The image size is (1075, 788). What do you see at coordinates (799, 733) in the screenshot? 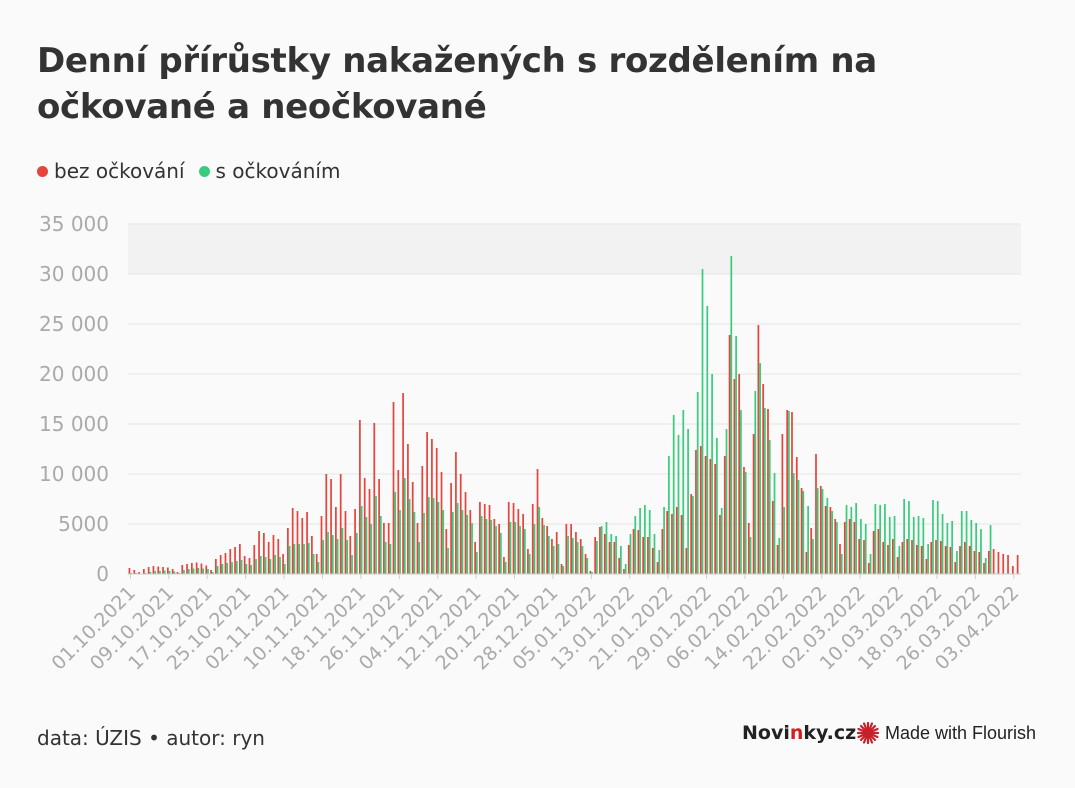
I see `novinky-logo: Novinky.cz` at bounding box center [799, 733].